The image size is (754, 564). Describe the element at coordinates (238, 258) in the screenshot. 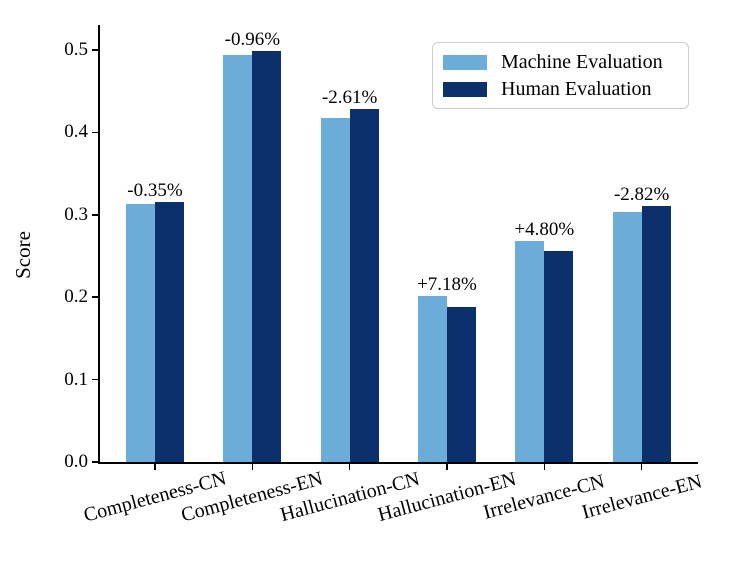

I see `bar-machine-evaluation-completeness-en` at that location.